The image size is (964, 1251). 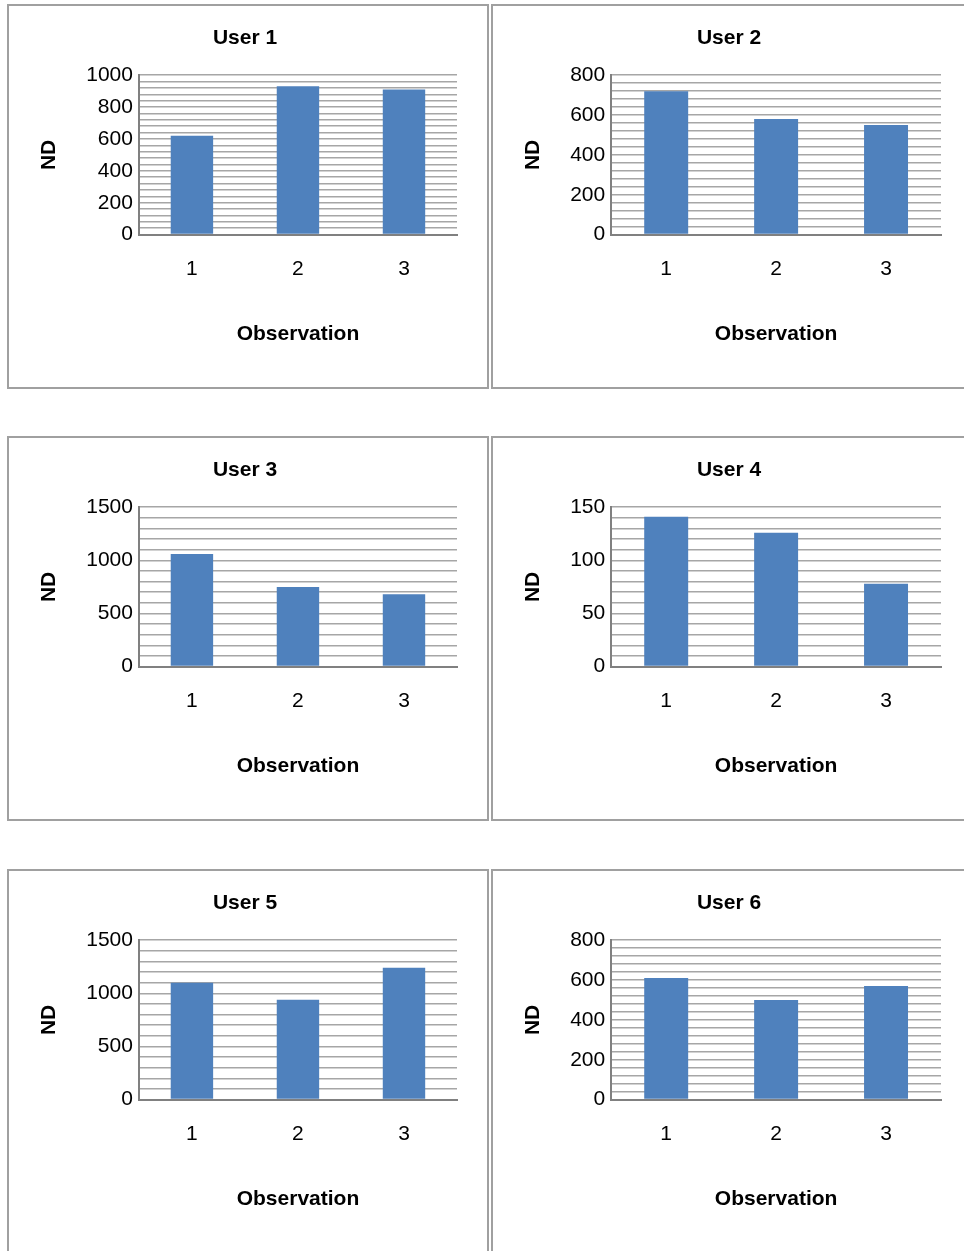 What do you see at coordinates (245, 469) in the screenshot?
I see `chart-title: User 3` at bounding box center [245, 469].